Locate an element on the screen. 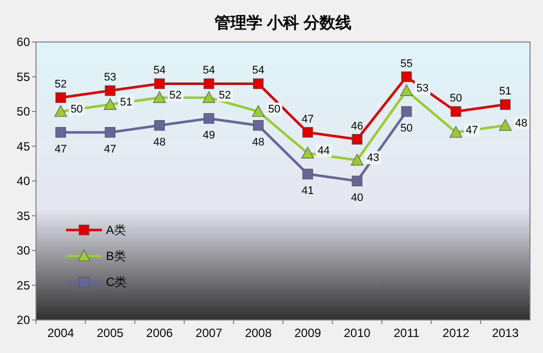 This screenshot has width=543, height=353. data-label: 46 is located at coordinates (357, 126).